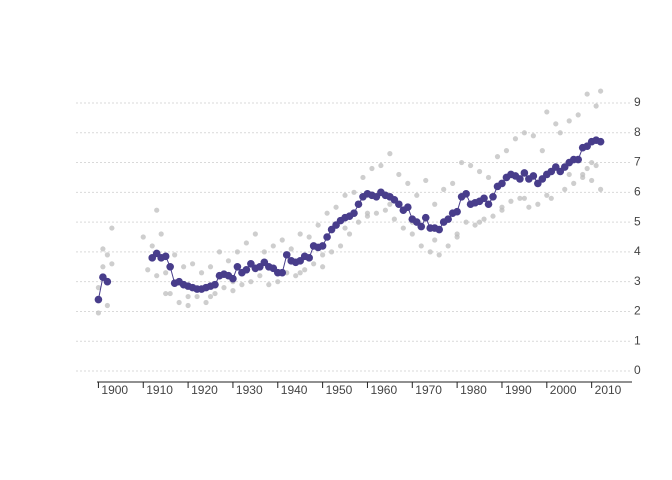  What do you see at coordinates (608, 390) in the screenshot?
I see `x-tick-label: 2010` at bounding box center [608, 390].